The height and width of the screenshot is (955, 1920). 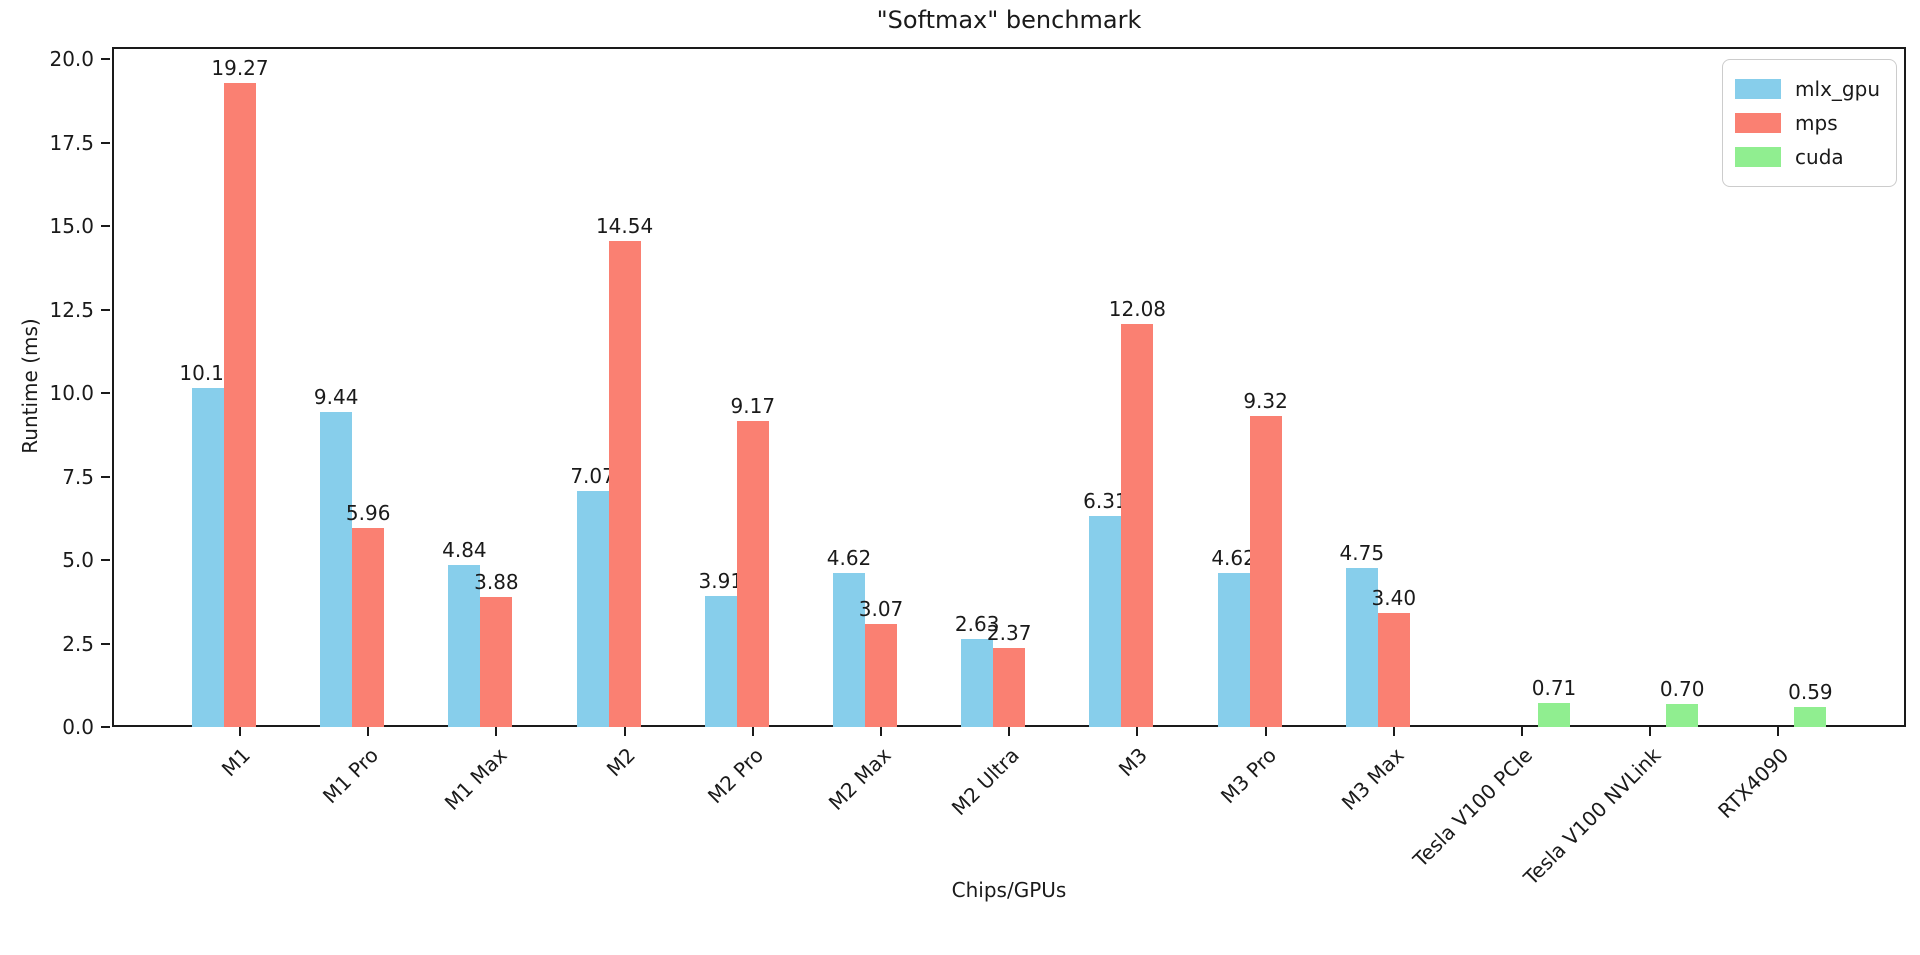 I want to click on bar-value-label: 4.62, so click(x=849, y=557).